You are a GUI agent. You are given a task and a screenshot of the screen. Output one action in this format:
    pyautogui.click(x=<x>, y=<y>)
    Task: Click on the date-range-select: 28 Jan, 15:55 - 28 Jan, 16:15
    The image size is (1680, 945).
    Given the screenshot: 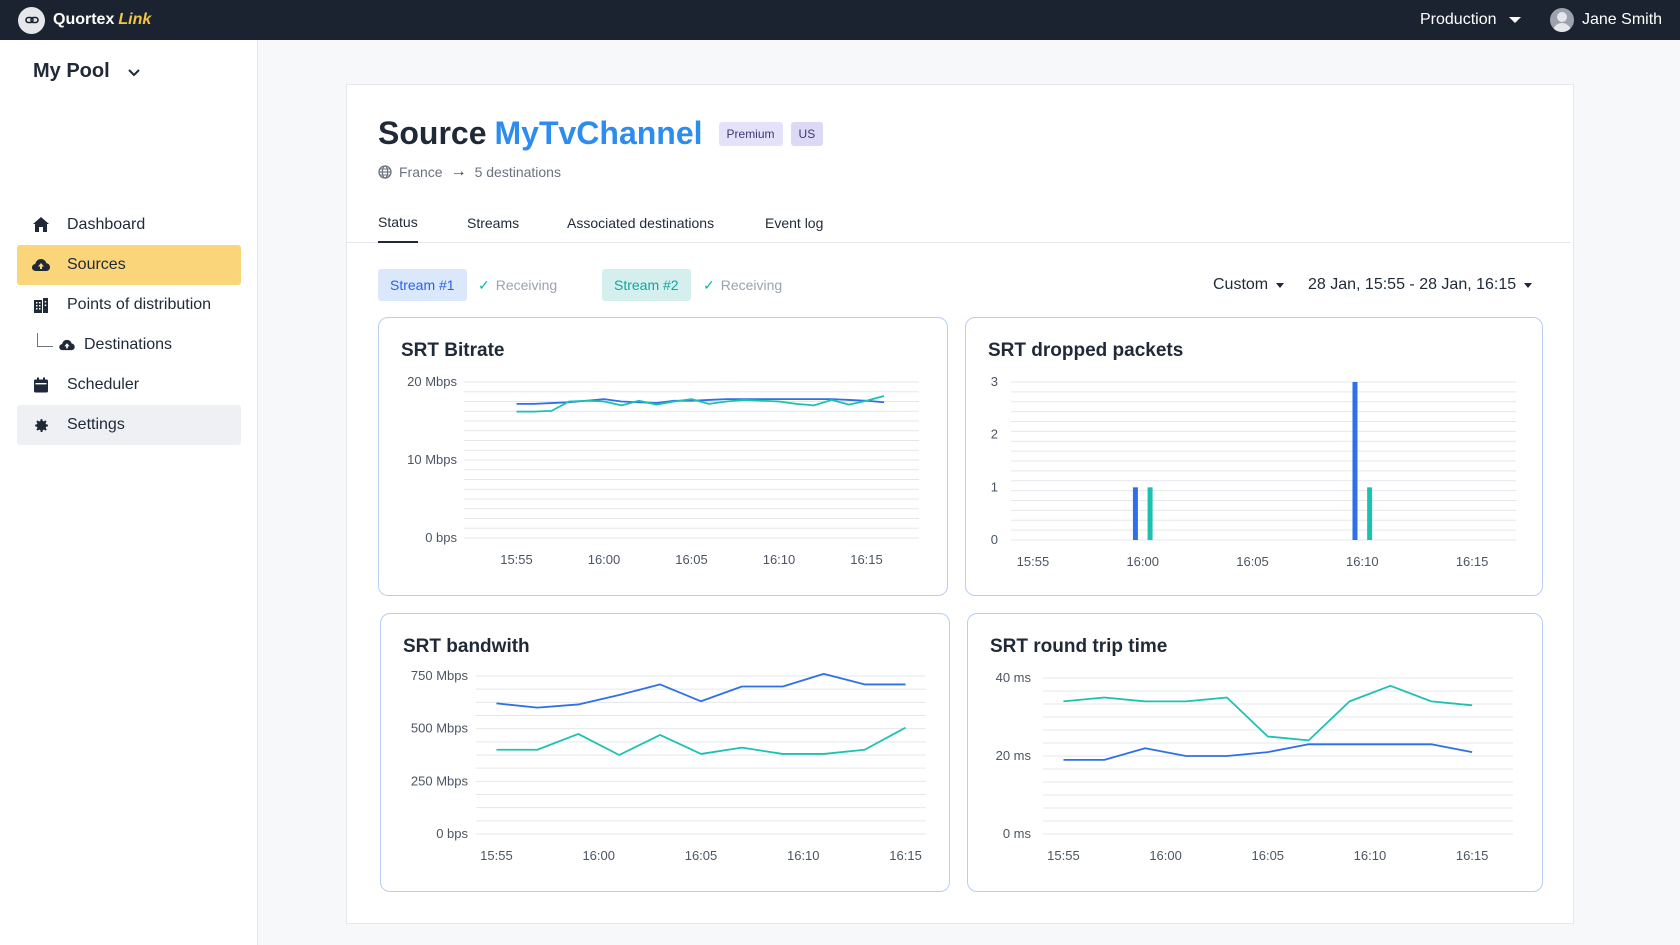 What is the action you would take?
    pyautogui.click(x=1420, y=285)
    